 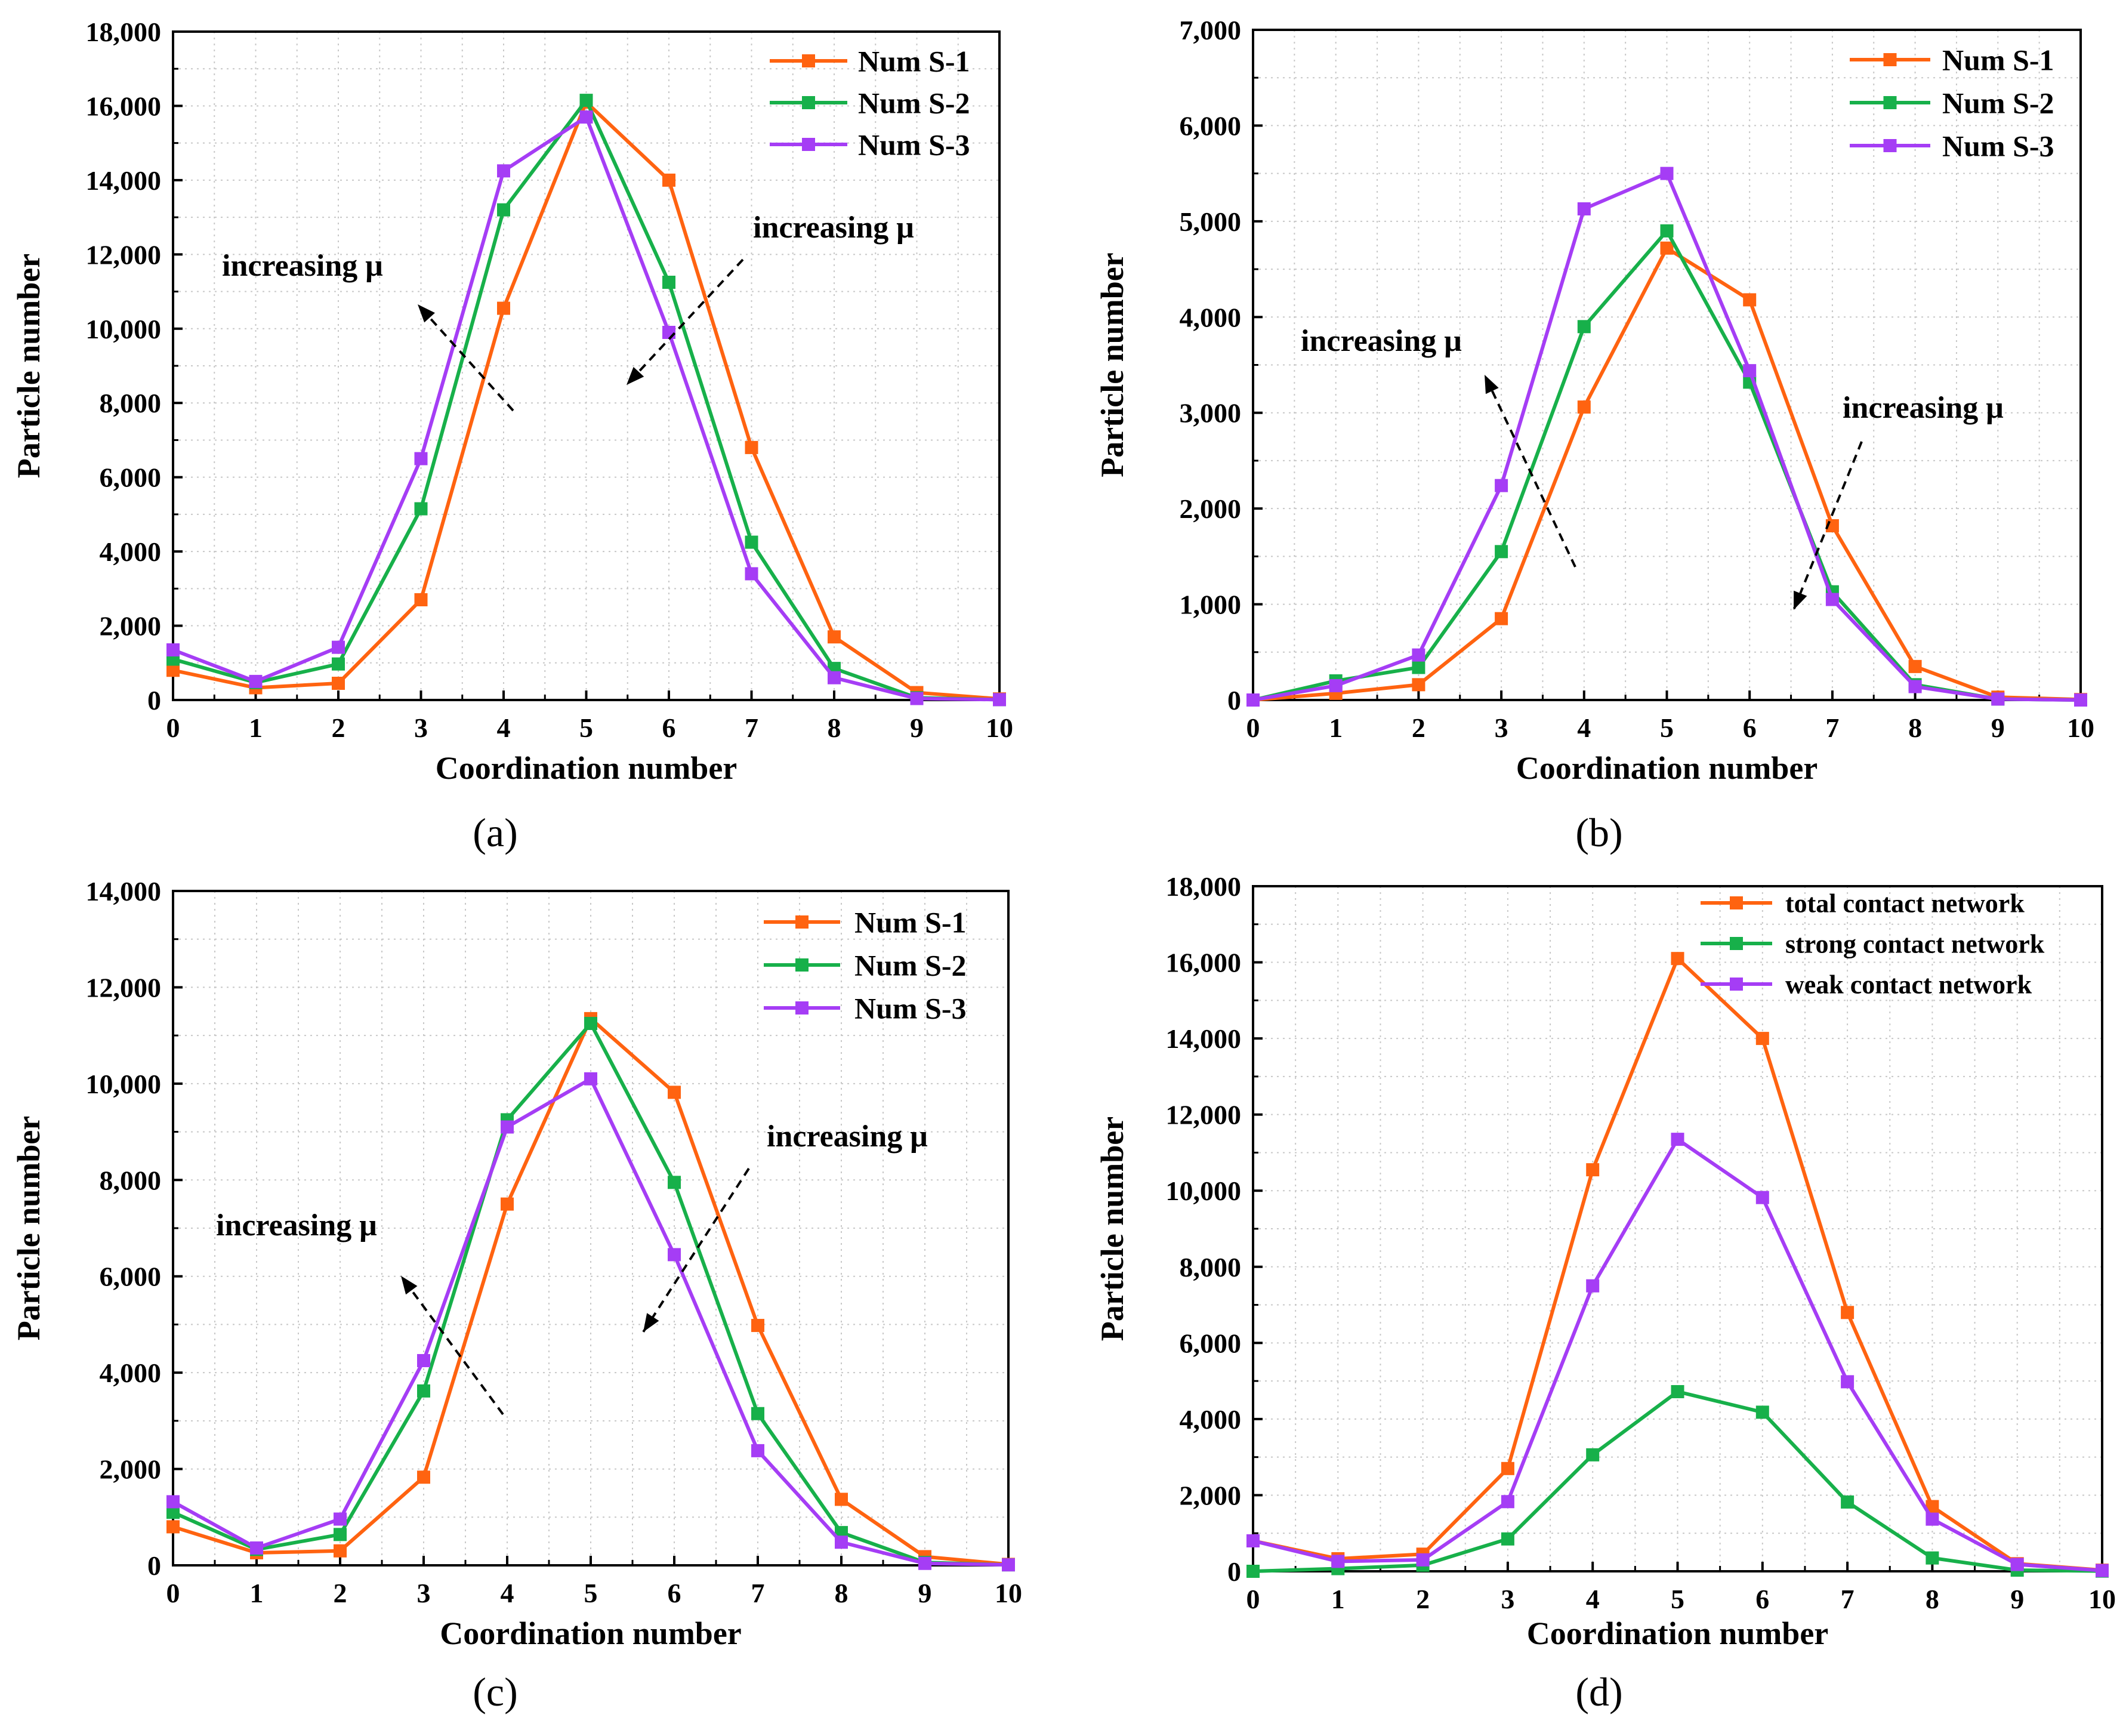 I want to click on legend-label: weak contact network, so click(x=1908, y=985).